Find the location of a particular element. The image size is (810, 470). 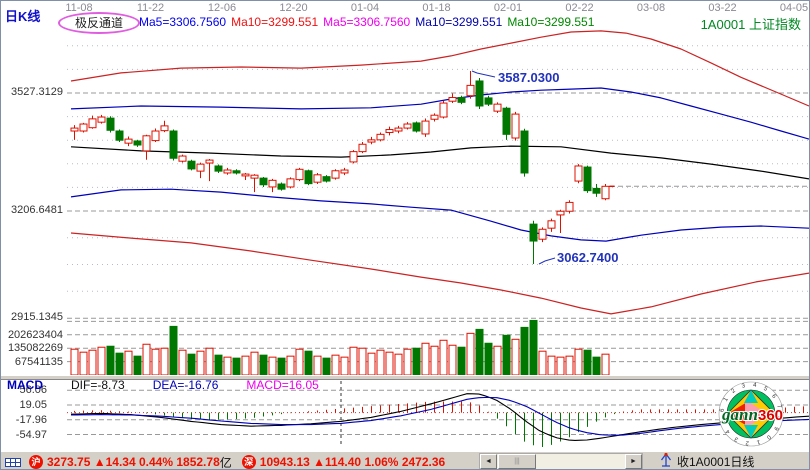

annotation-connectors is located at coordinates (513, 167).